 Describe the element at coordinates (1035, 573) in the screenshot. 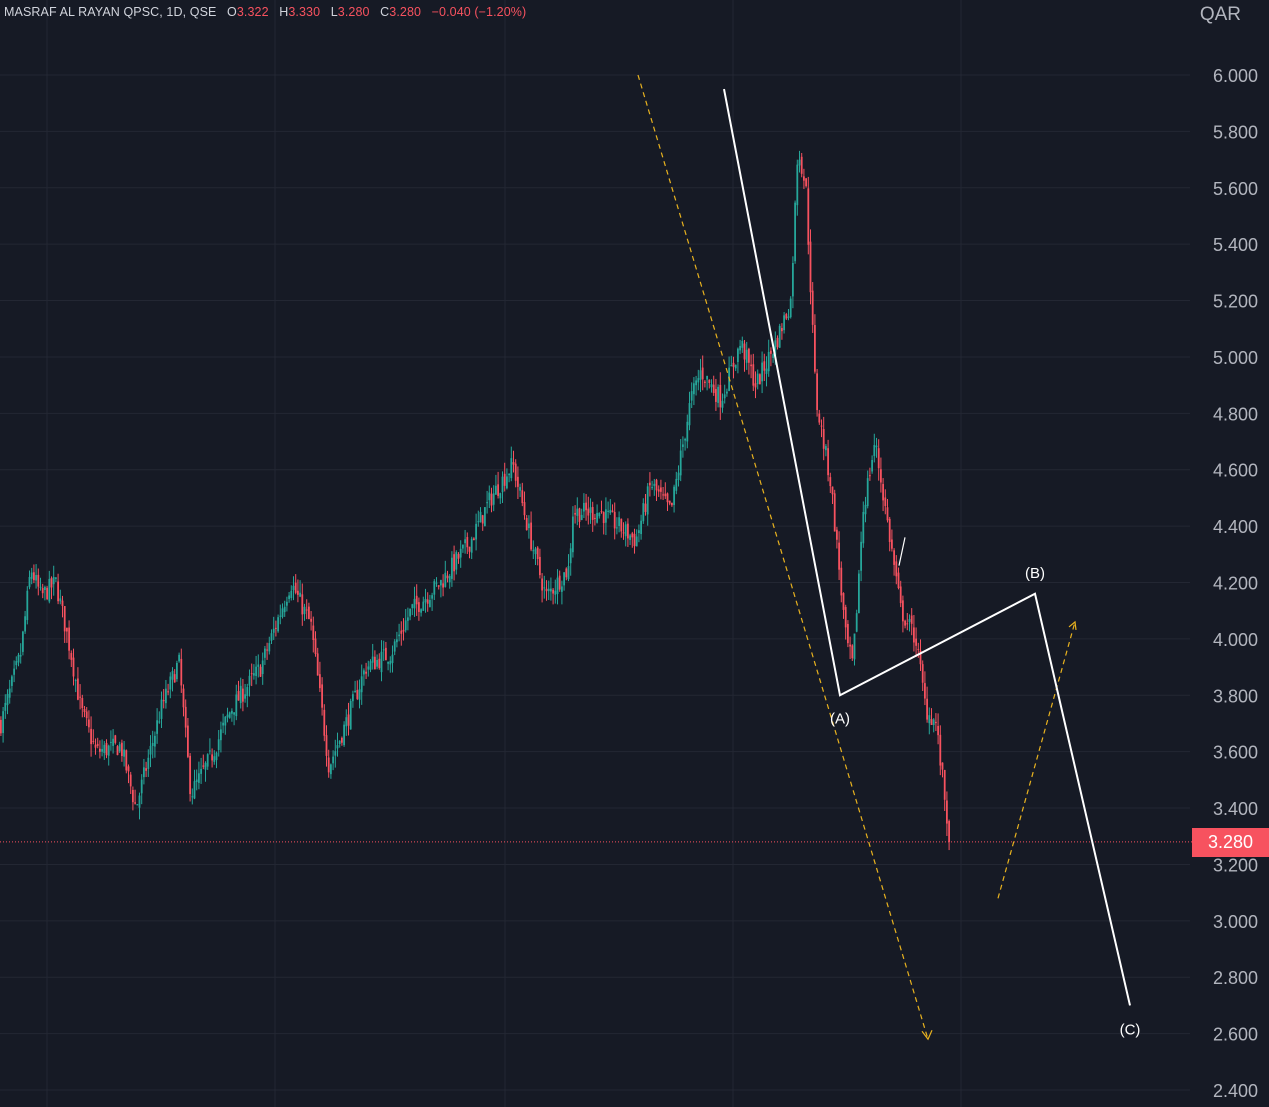

I see `wave-label: (B)` at that location.